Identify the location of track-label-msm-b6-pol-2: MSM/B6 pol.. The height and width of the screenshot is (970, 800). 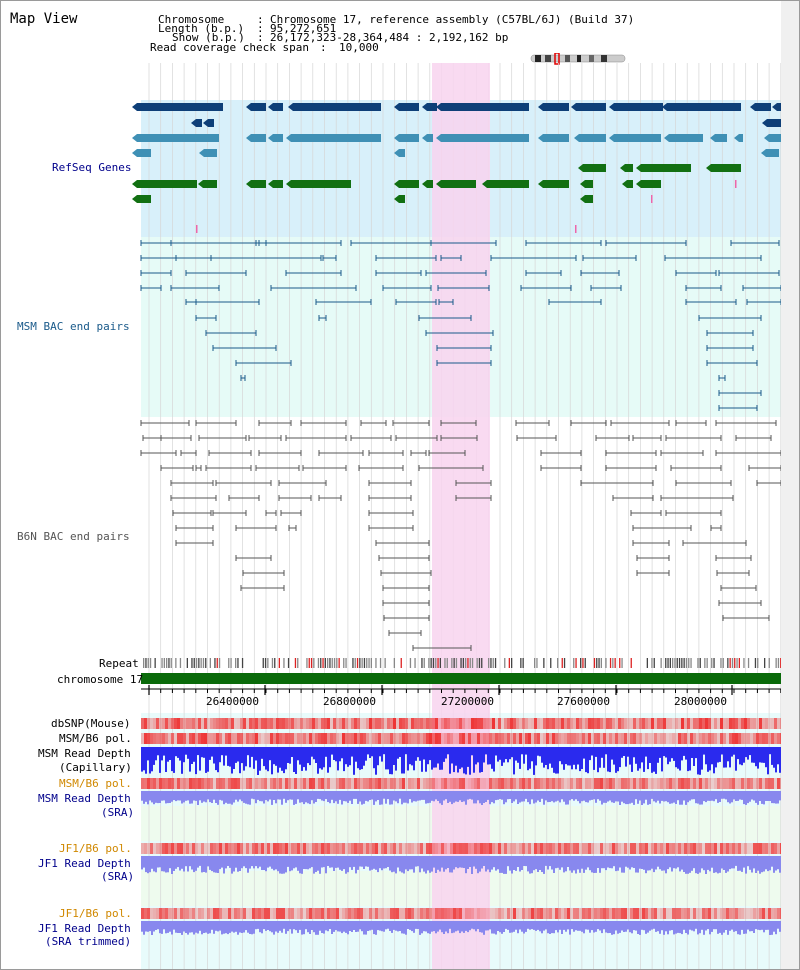
(95, 783).